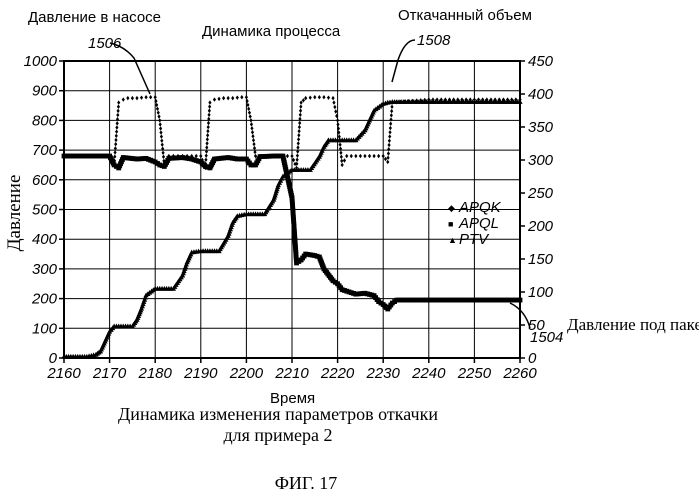 The image size is (699, 497). Describe the element at coordinates (45, 91) in the screenshot. I see `y-left-tick-label: 900` at that location.